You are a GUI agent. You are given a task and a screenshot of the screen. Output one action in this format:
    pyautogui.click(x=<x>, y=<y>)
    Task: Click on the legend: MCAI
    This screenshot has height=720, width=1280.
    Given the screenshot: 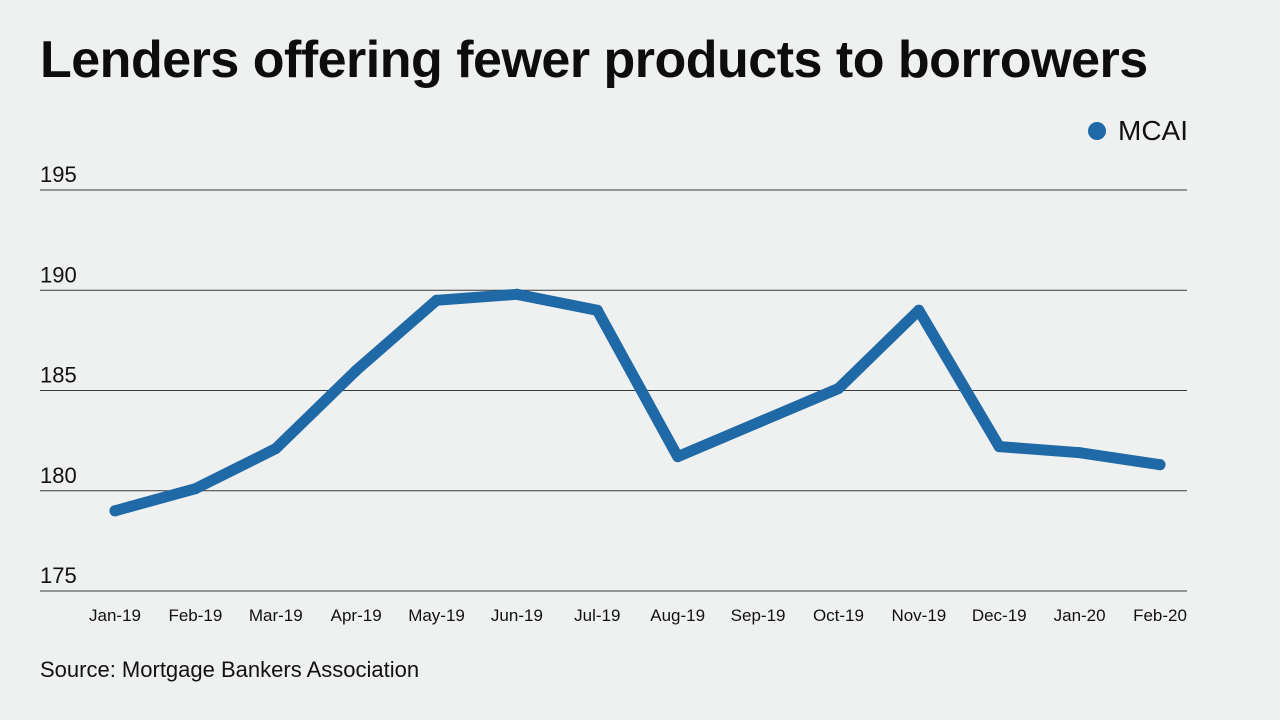 What is the action you would take?
    pyautogui.click(x=1138, y=131)
    